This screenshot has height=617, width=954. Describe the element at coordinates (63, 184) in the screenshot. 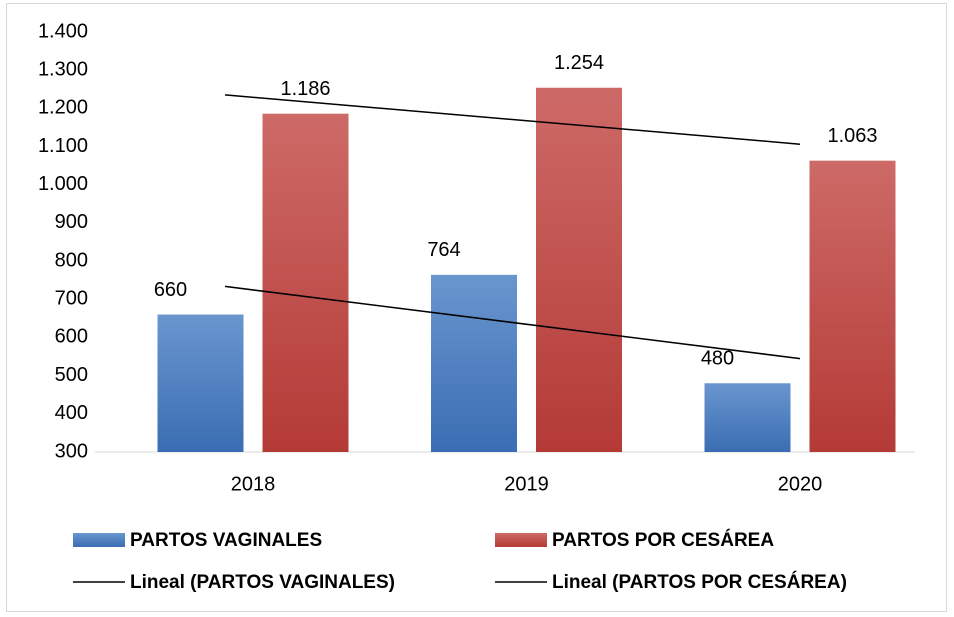

I see `y-tick-label: 1.000` at that location.